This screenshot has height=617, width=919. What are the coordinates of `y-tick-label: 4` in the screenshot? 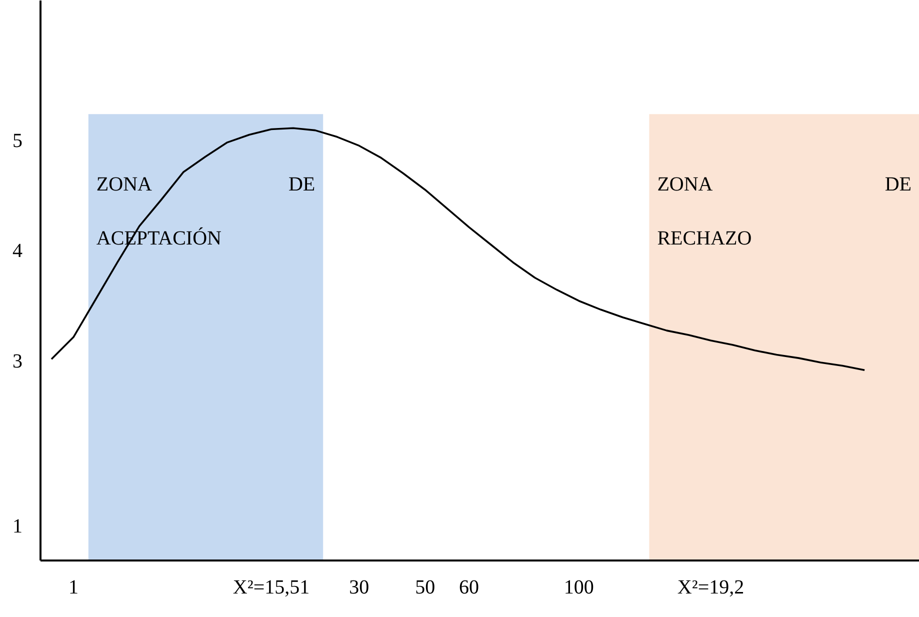 It's located at (17, 251).